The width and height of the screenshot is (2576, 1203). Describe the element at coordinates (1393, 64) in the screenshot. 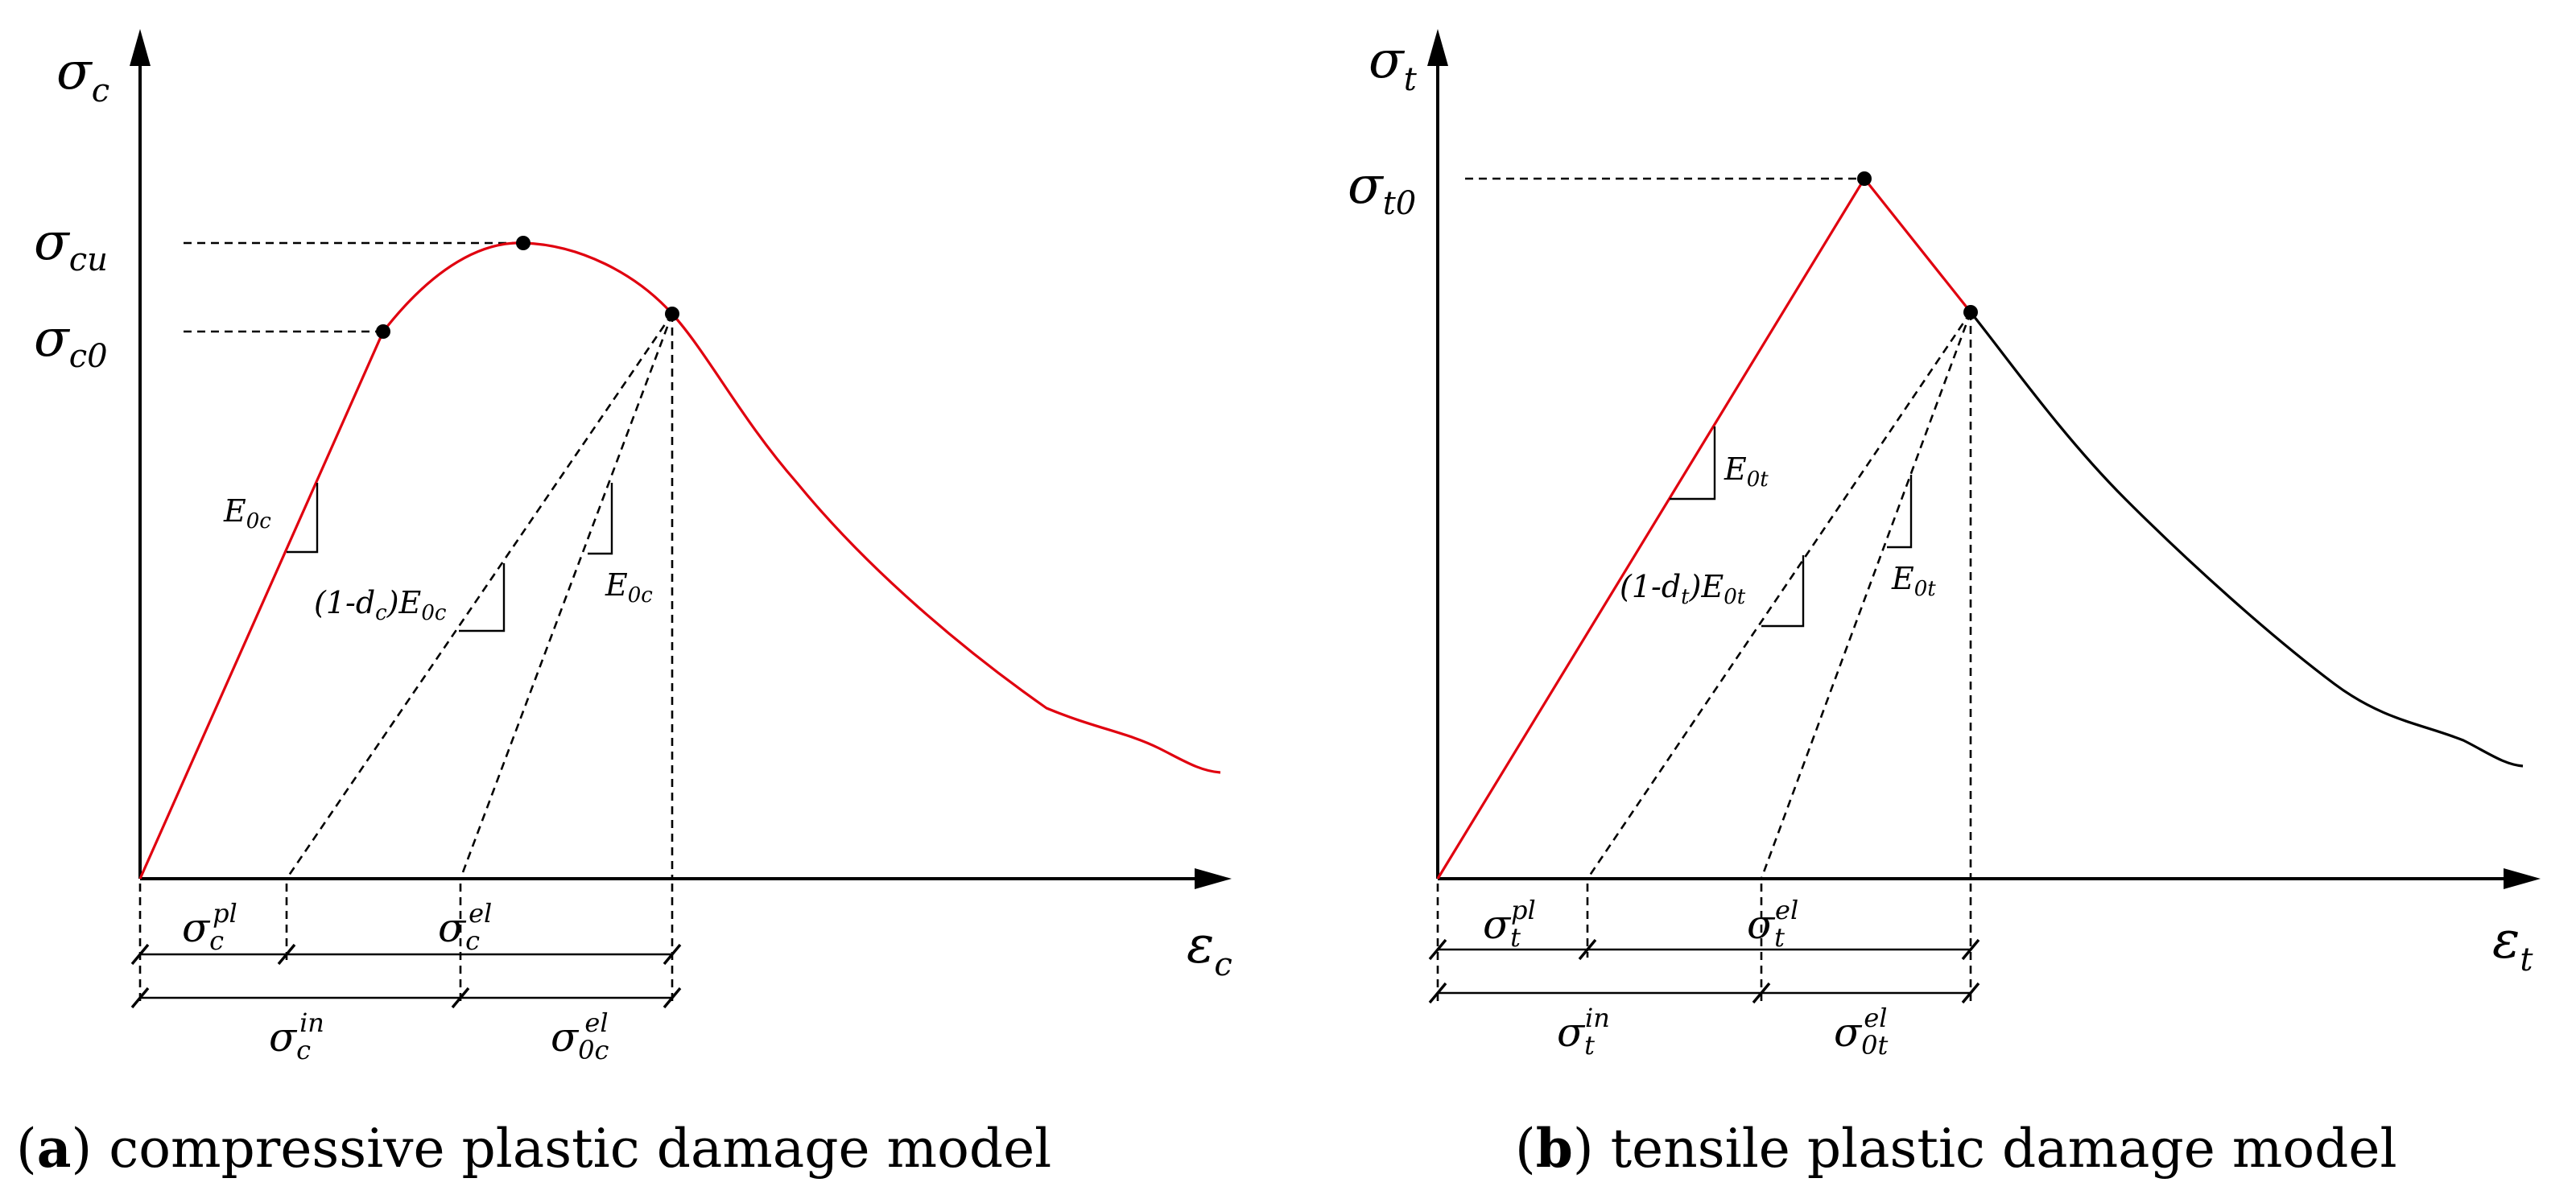

I see `b-y-axis-label: σt` at that location.